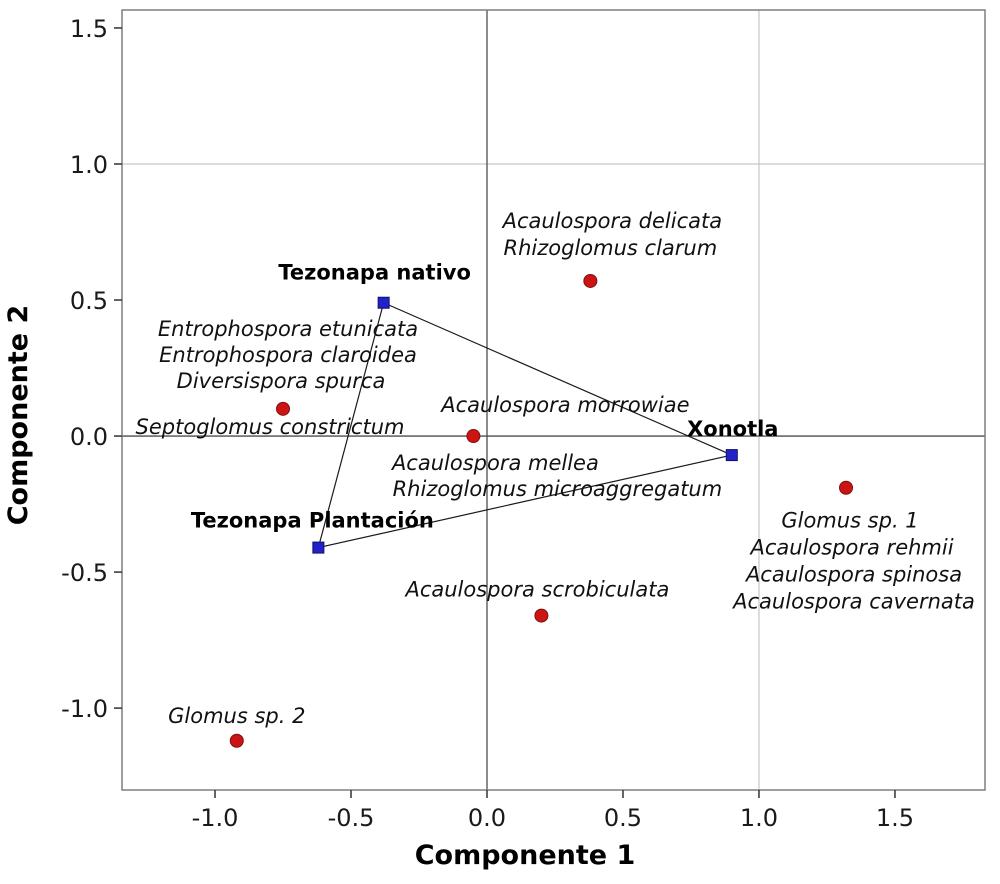 This screenshot has height=884, width=1000. I want to click on species-label: Glomus sp. 1, so click(849, 521).